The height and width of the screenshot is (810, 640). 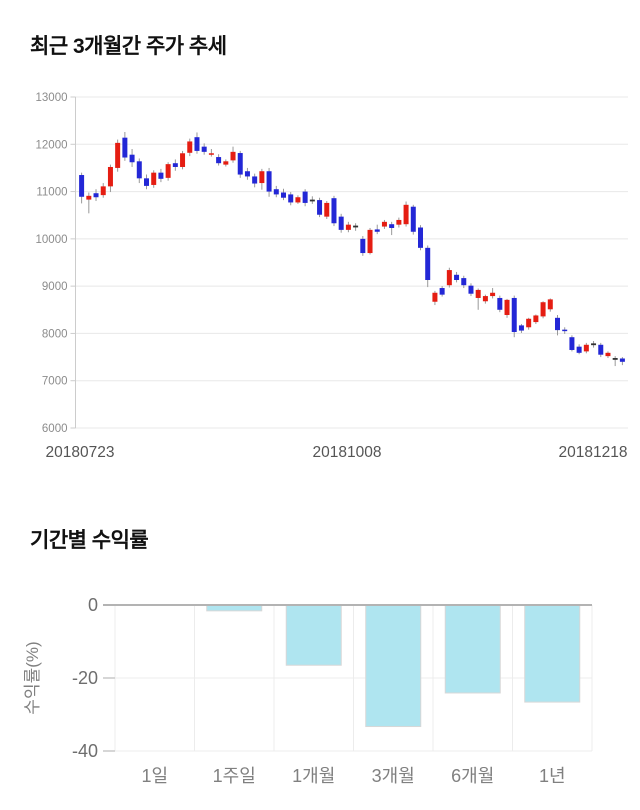 I want to click on category-label: 1개월, so click(x=313, y=776).